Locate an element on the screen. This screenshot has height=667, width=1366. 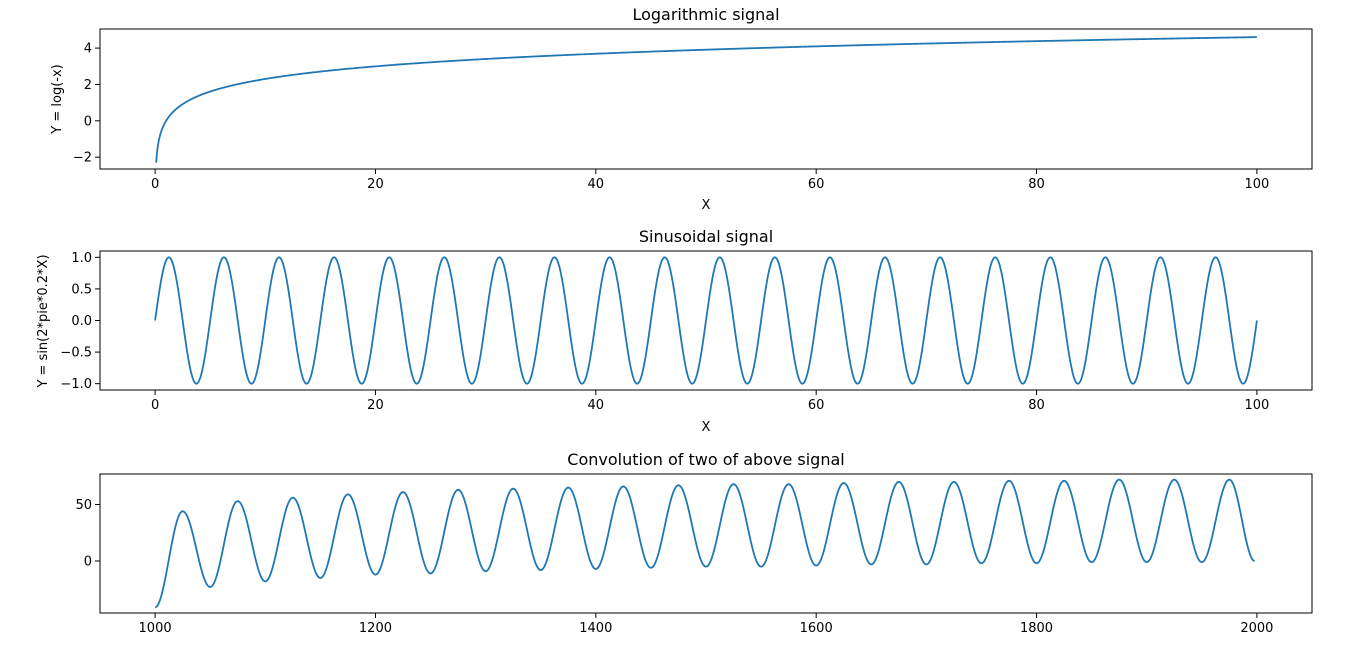
y-tick-label: 4 is located at coordinates (88, 49).